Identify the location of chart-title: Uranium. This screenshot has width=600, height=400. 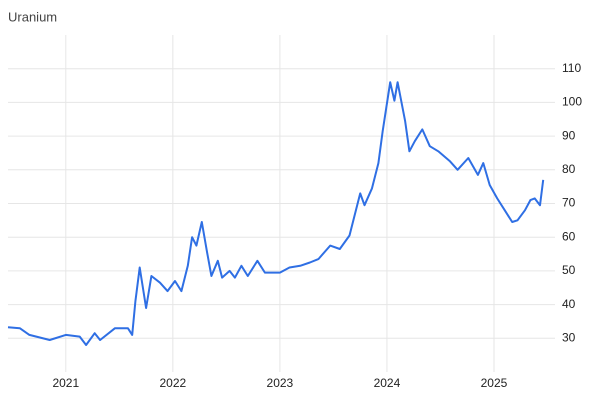
(32, 16).